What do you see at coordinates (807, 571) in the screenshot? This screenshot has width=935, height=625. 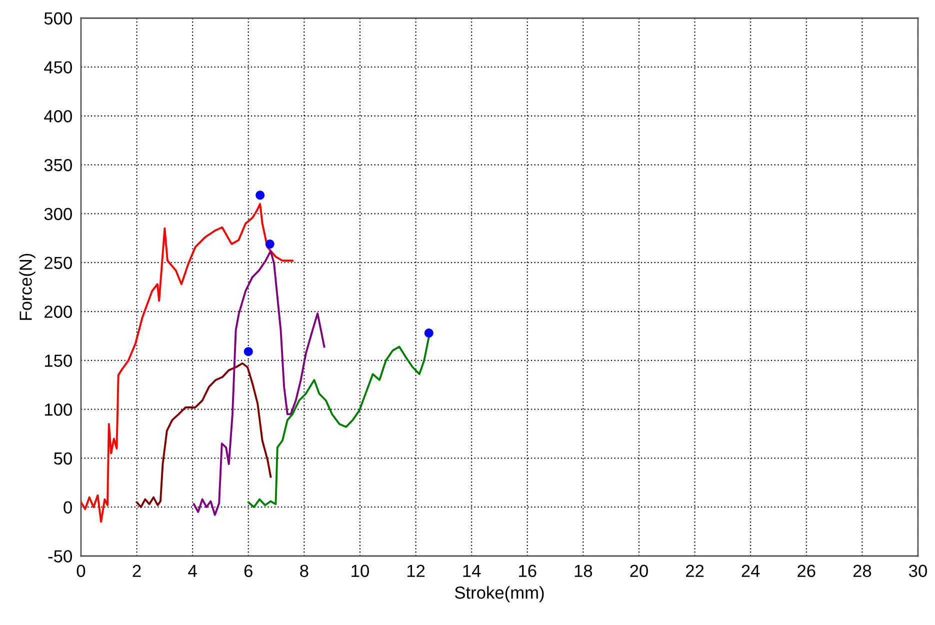 I see `x-tick-label: 26` at bounding box center [807, 571].